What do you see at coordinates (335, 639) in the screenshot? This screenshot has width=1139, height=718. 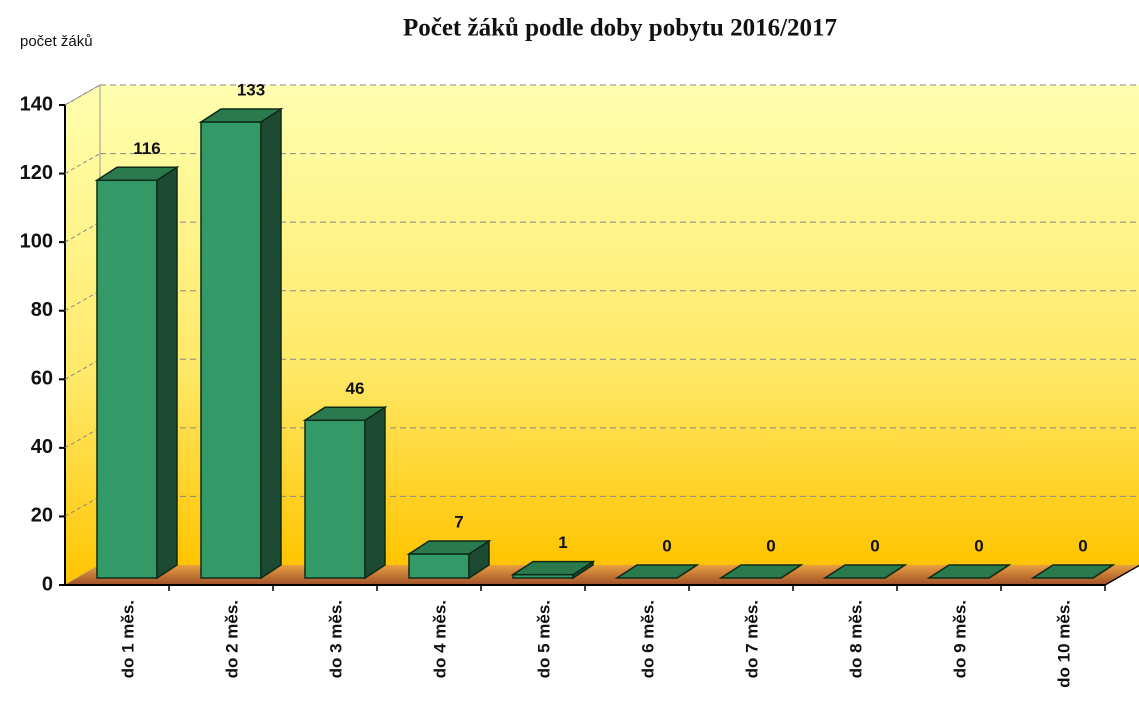 I see `x-tick-label: do 3 měs.` at bounding box center [335, 639].